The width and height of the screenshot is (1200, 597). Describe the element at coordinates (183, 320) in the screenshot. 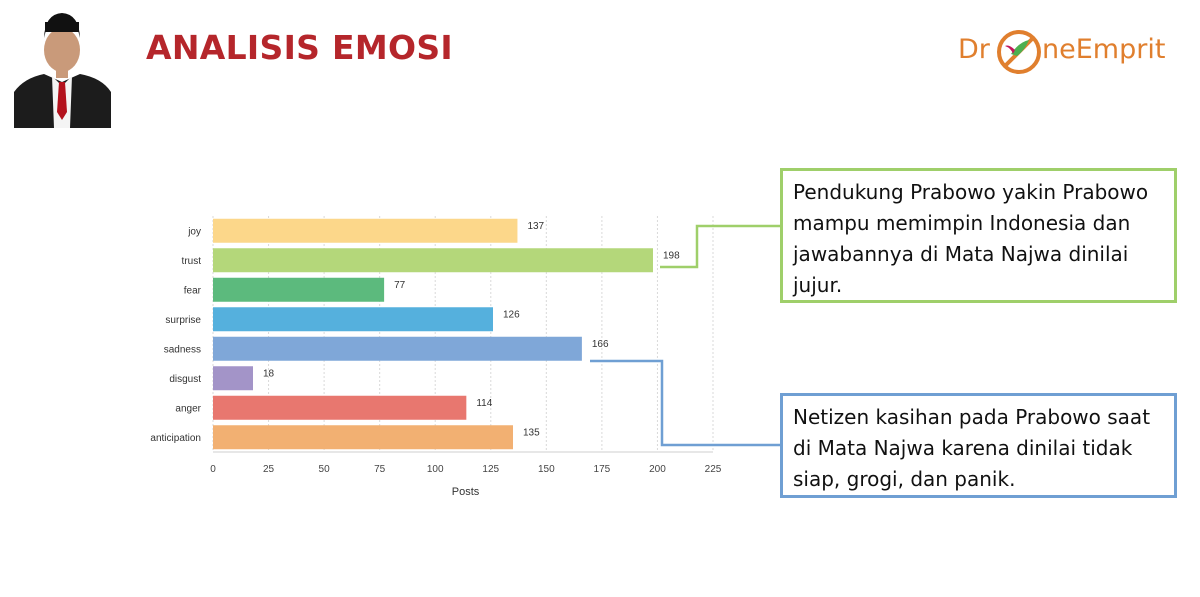

I see `category-label-surprise: surprise` at that location.